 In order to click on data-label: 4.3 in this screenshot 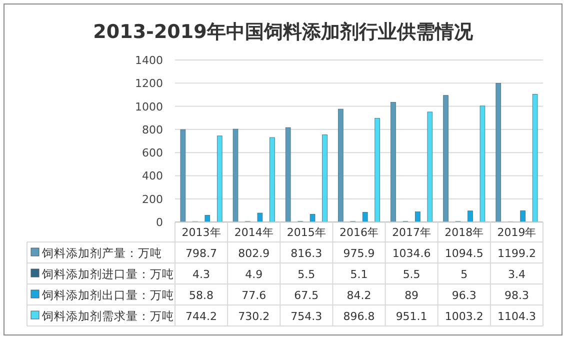, I will do `click(201, 274)`.